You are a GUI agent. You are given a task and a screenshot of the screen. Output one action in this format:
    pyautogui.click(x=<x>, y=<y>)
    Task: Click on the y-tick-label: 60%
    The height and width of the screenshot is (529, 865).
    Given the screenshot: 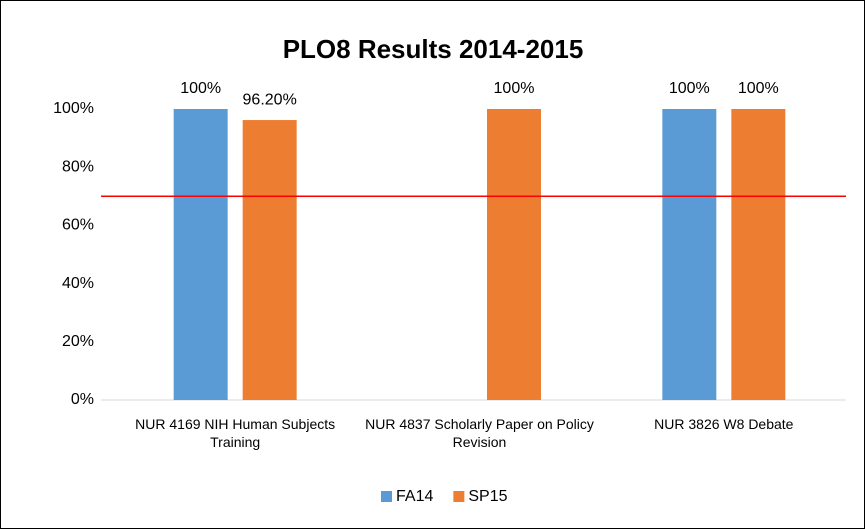 What is the action you would take?
    pyautogui.click(x=78, y=225)
    